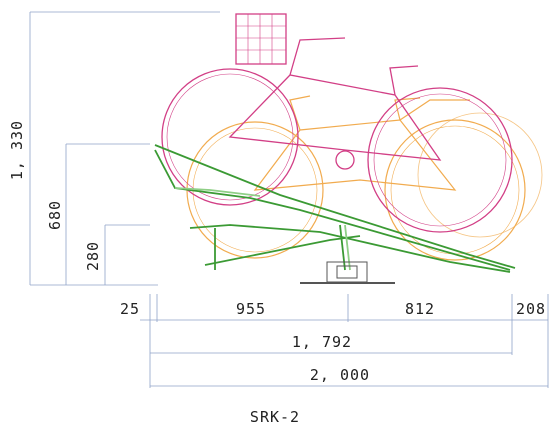  I want to click on model-caption: SRK-2, so click(275, 417).